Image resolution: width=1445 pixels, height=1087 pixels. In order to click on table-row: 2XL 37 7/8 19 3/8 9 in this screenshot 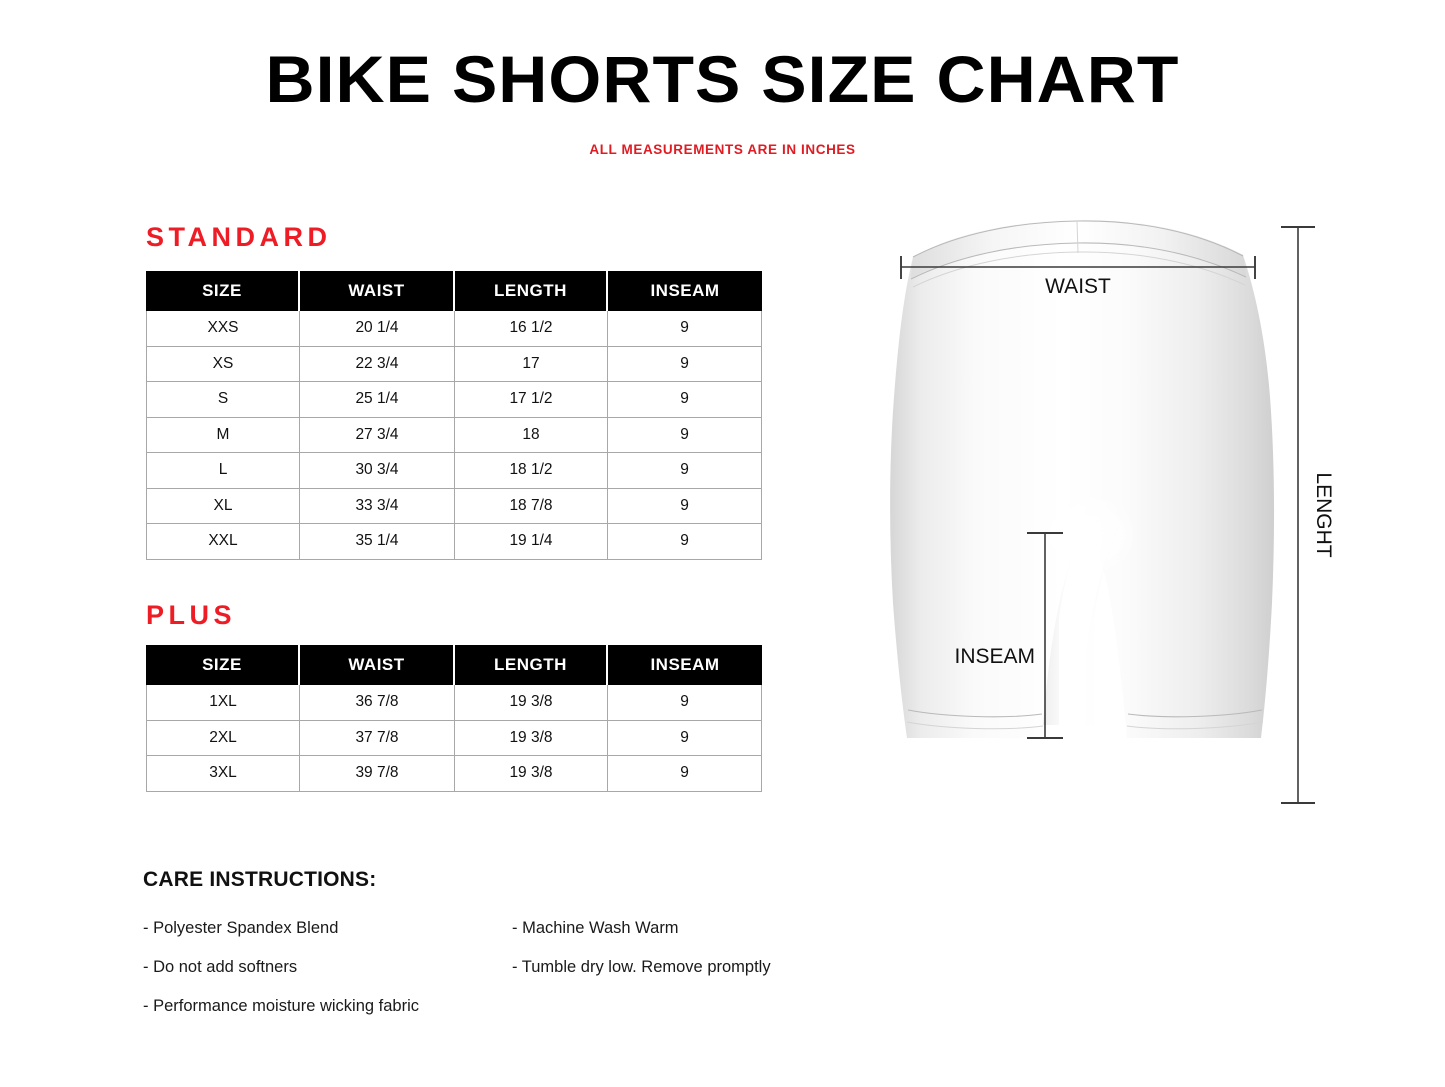, I will do `click(454, 738)`.